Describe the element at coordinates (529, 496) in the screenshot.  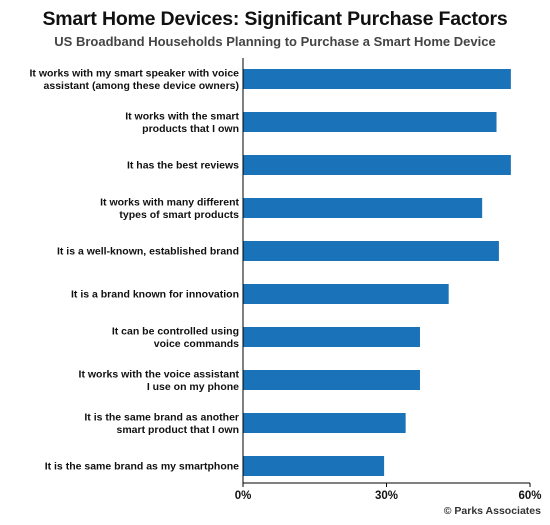
I see `x-tick-label: 60%` at that location.